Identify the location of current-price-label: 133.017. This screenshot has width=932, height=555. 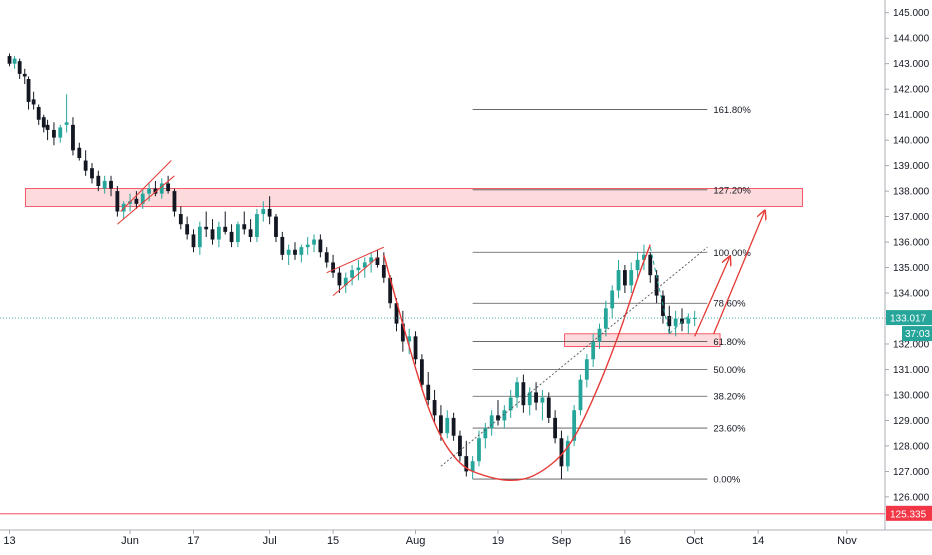
(908, 319).